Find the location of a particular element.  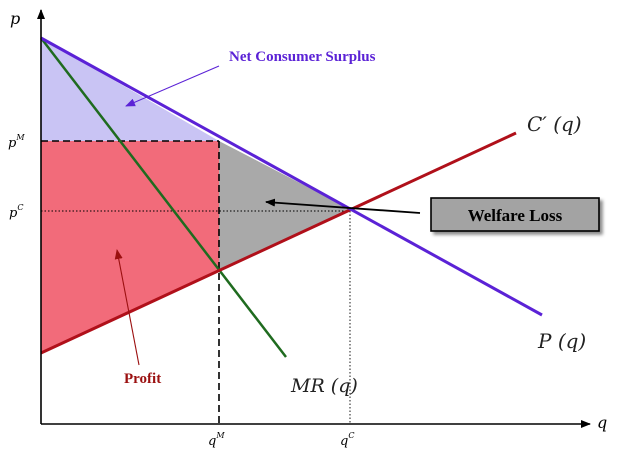

welfare-loss-box is located at coordinates (515, 214).